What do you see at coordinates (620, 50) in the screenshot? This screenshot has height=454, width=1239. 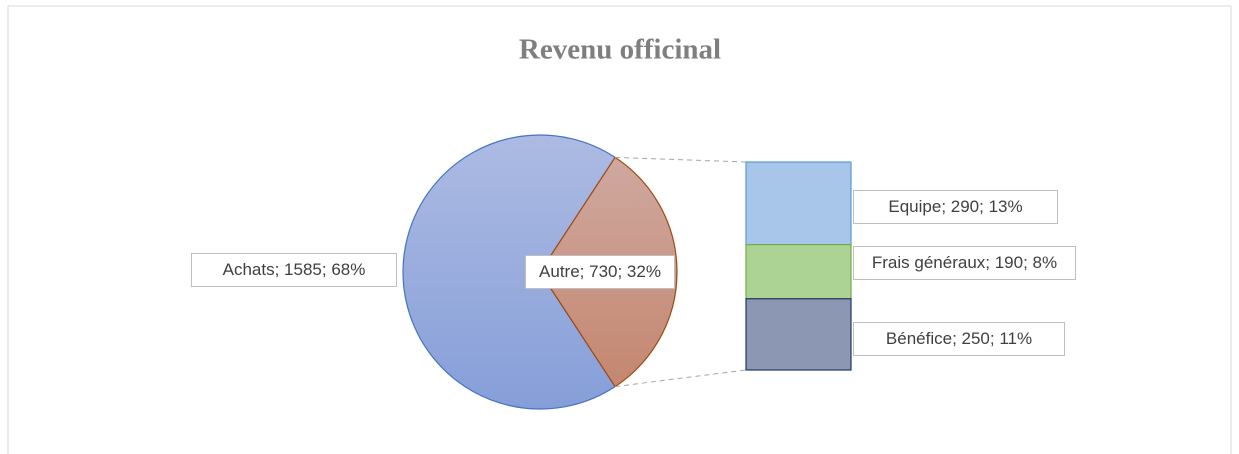 I see `chart-title: Revenu officinal` at bounding box center [620, 50].